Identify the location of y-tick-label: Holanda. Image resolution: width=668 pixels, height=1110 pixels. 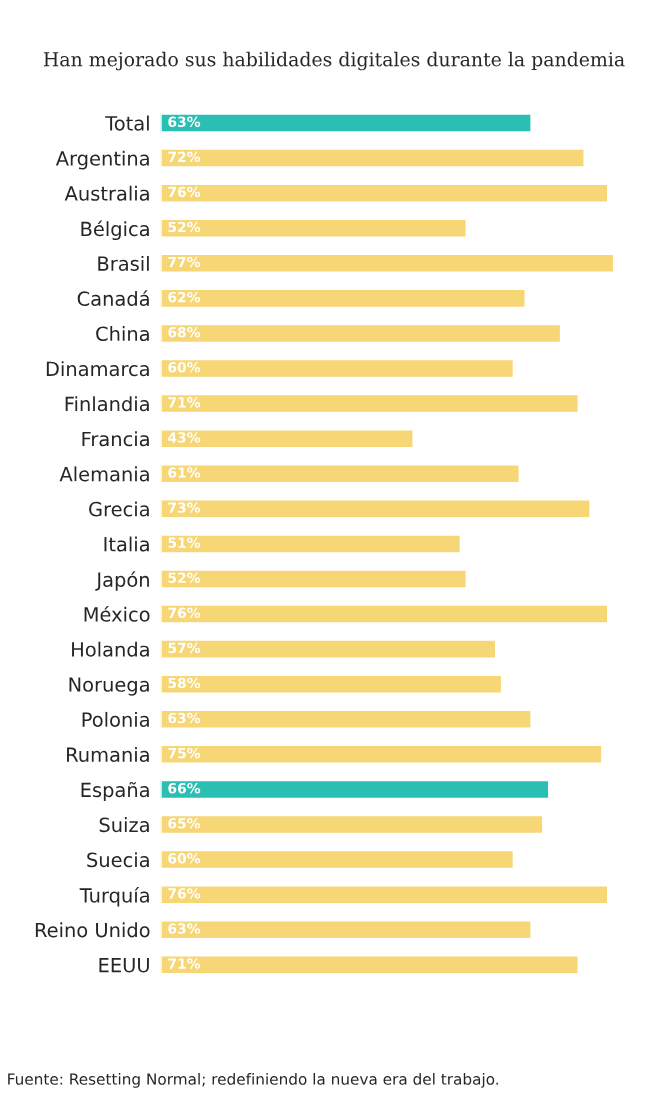
(110, 649).